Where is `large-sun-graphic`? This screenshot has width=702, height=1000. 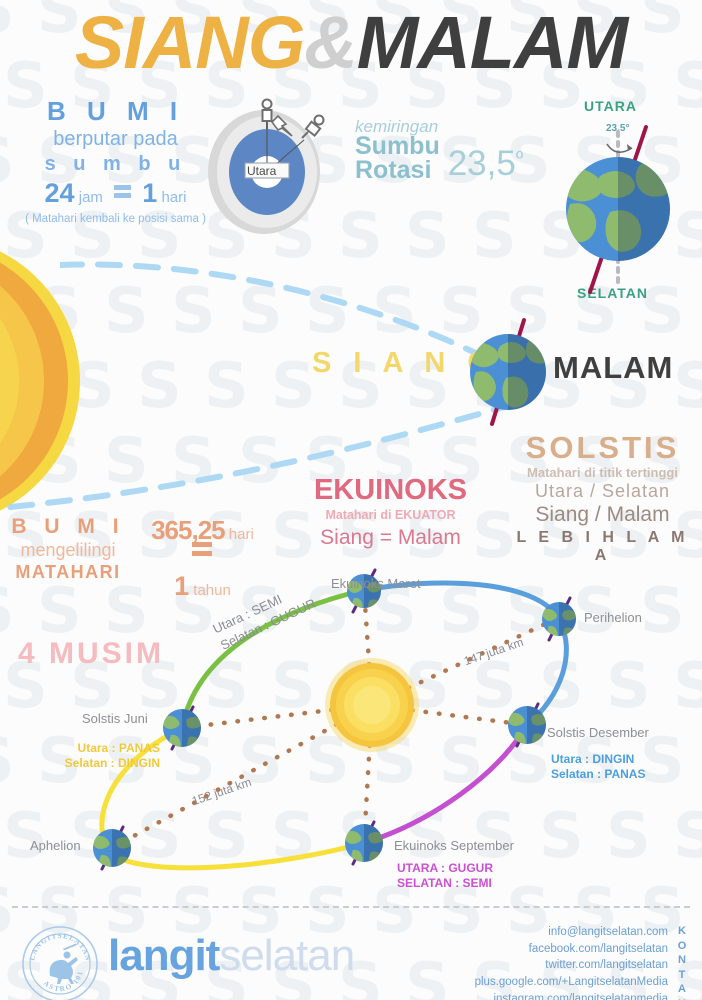
large-sun-graphic is located at coordinates (40, 381).